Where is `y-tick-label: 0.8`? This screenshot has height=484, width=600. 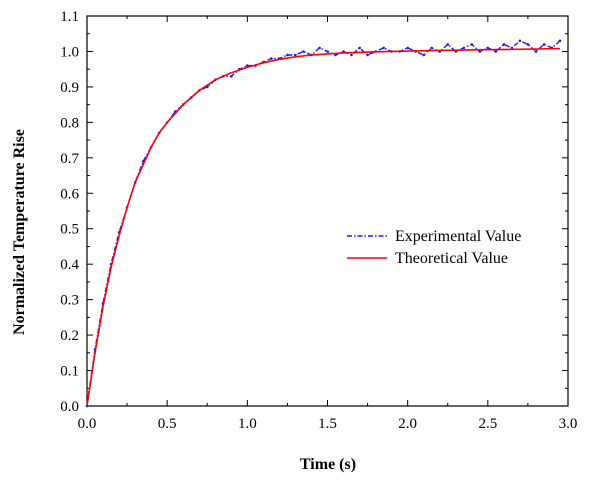 y-tick-label: 0.8 is located at coordinates (69, 123).